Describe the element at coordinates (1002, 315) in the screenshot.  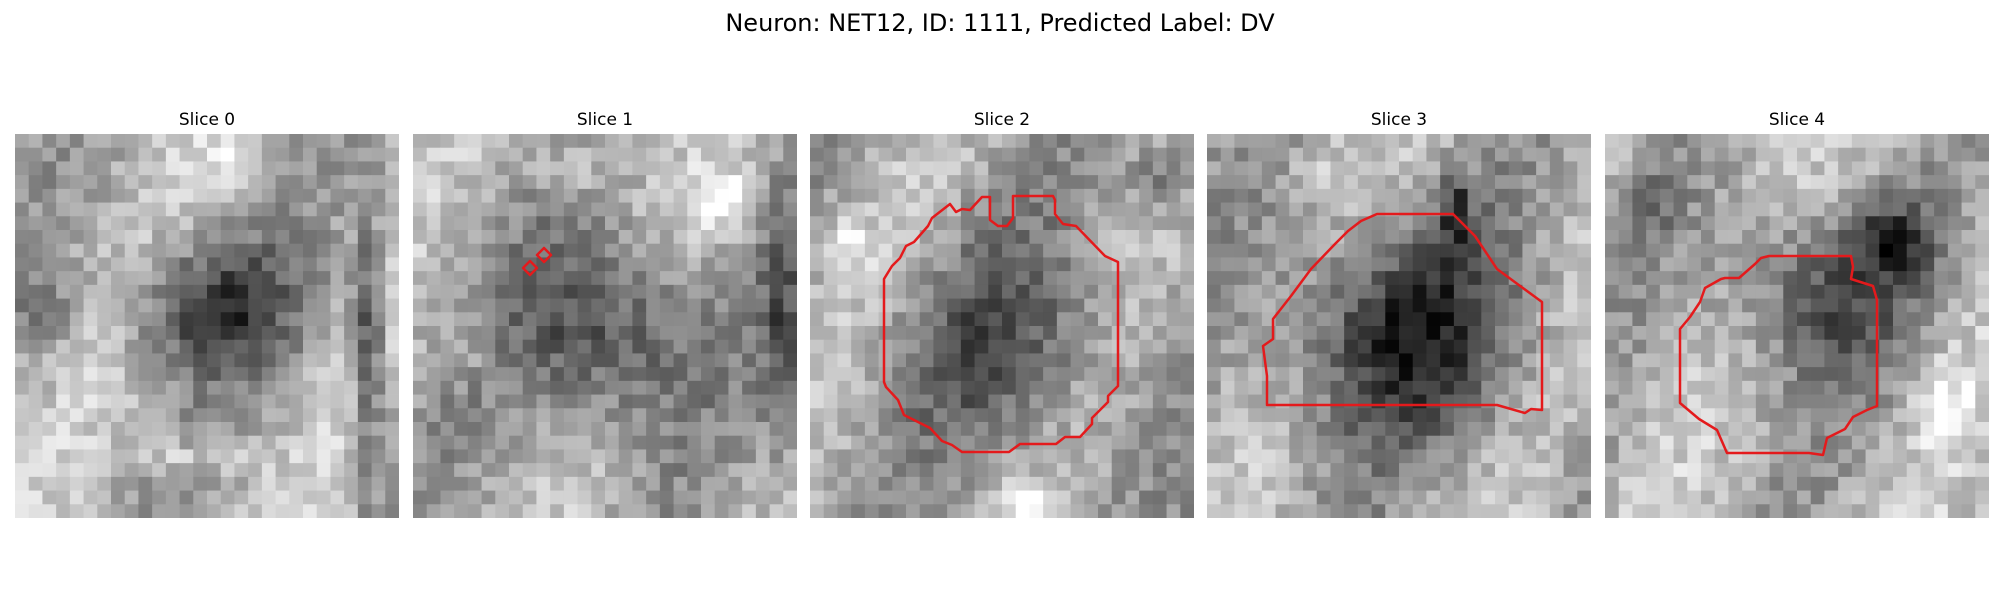
I see `slice-panel-2: Slice 2` at that location.